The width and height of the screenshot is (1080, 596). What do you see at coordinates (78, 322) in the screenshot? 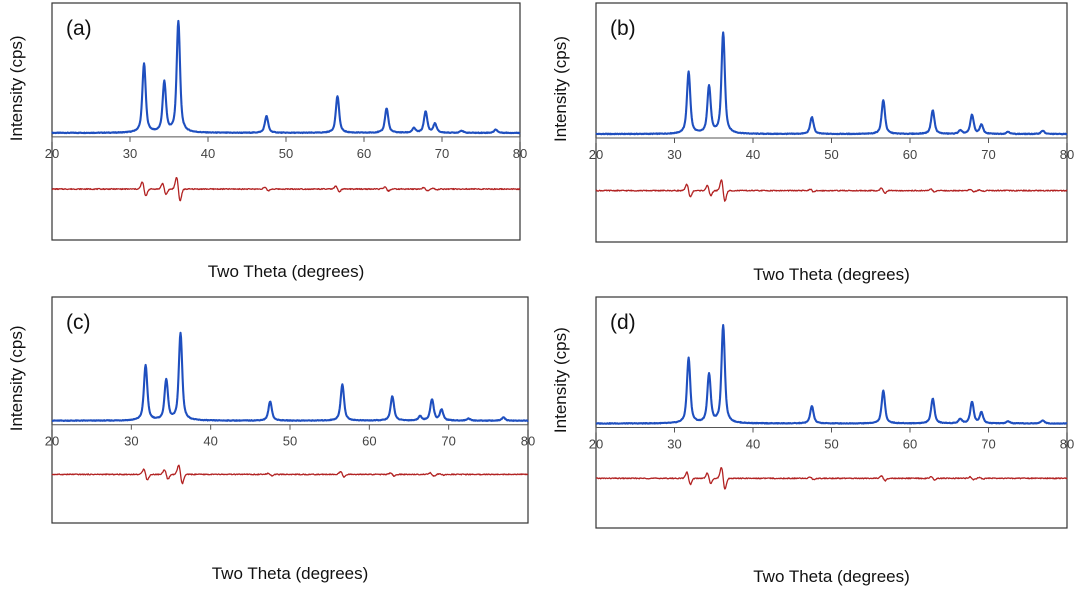
I see `panel-label: (c)` at bounding box center [78, 322].